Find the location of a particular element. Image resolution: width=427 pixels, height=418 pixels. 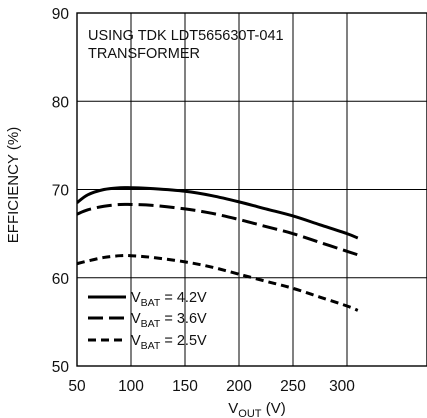

legend-label-4-2v-sub: BAT is located at coordinates (151, 303).